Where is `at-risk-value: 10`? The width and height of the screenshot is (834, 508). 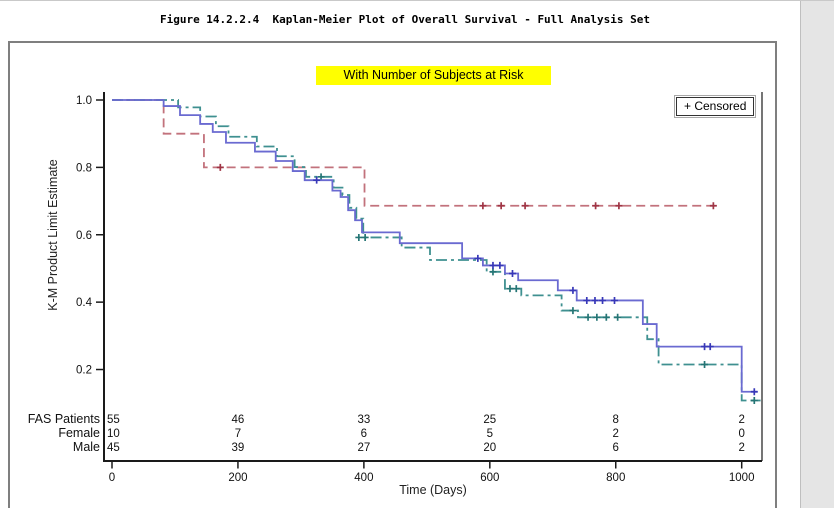 at-risk-value: 10 is located at coordinates (113, 434).